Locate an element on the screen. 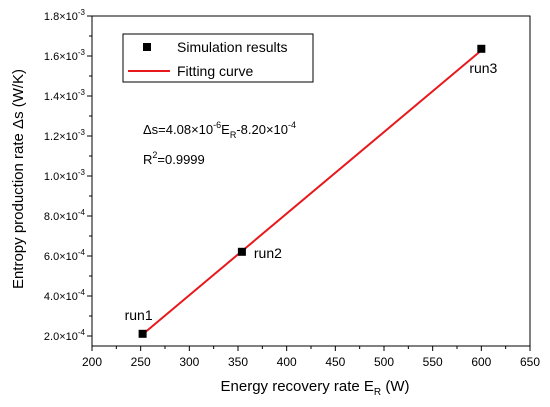 This screenshot has height=407, width=550. x-tick-label-600: 600 is located at coordinates (481, 362).